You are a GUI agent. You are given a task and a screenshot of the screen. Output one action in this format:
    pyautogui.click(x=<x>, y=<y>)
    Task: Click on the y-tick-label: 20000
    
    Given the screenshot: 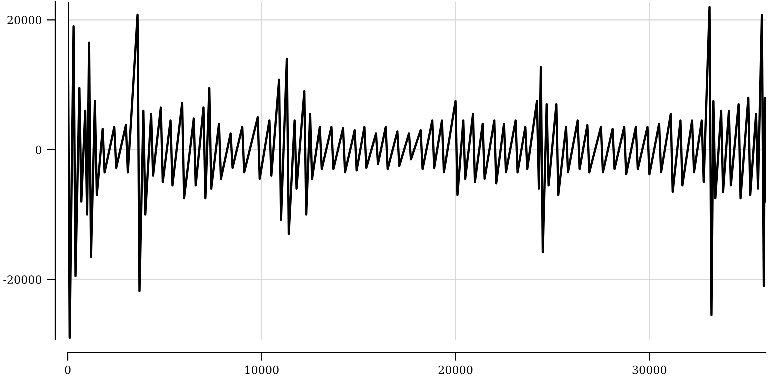 What is the action you would take?
    pyautogui.click(x=25, y=20)
    